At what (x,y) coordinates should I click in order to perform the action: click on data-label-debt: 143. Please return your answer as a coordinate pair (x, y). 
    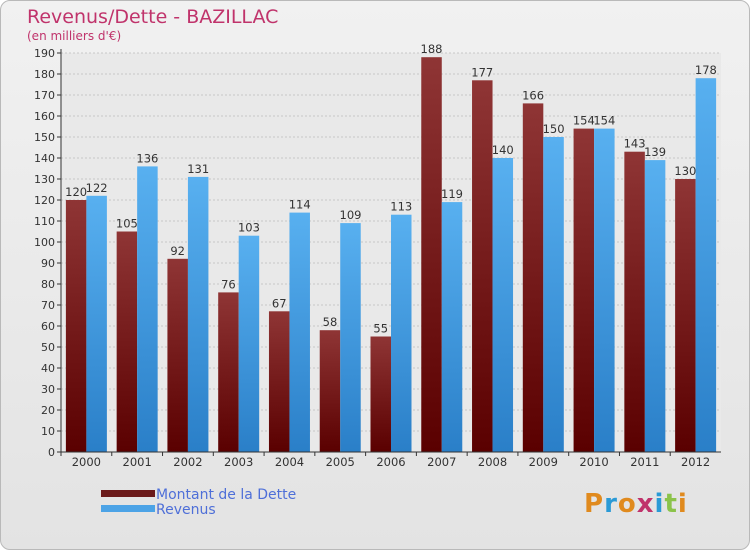
    Looking at the image, I should click on (635, 144).